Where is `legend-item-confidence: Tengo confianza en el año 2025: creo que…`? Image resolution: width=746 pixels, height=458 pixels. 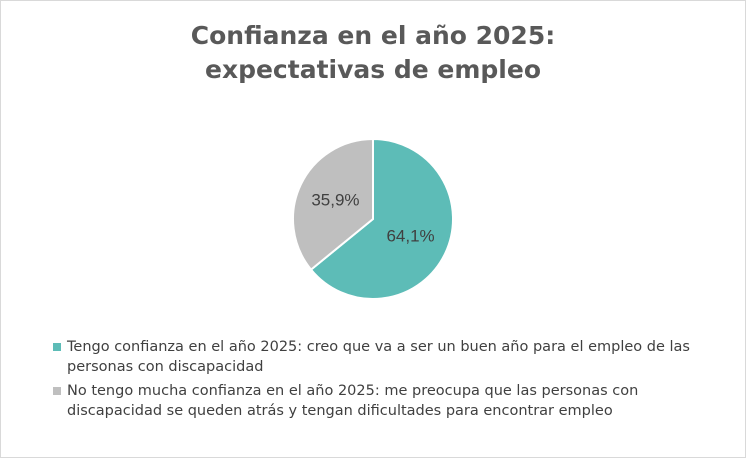 legend-item-confidence: Tengo confianza en el año 2025: creo que… is located at coordinates (378, 357).